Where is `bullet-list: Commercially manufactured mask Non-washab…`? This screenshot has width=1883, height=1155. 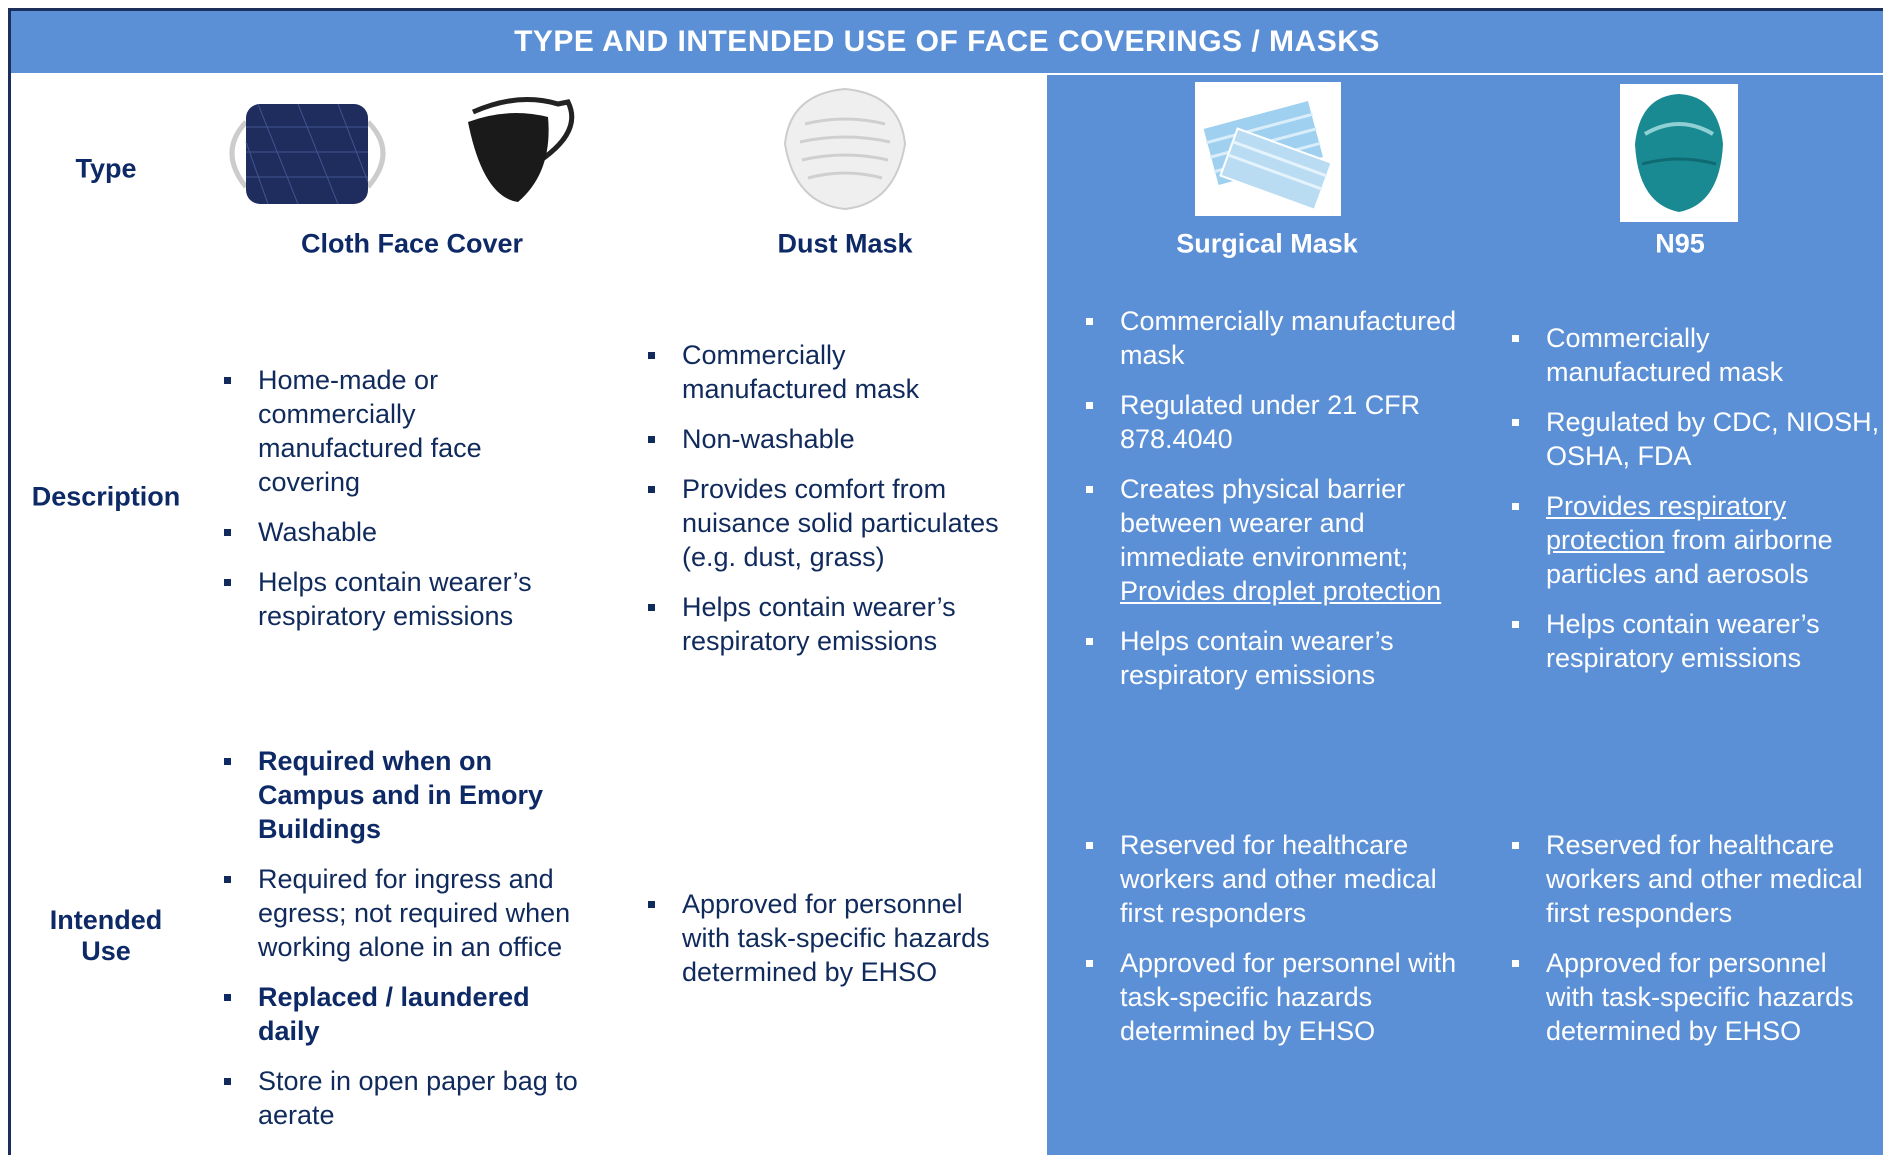
bullet-list: Commercially manufactured mask Non-washab… is located at coordinates (825, 498).